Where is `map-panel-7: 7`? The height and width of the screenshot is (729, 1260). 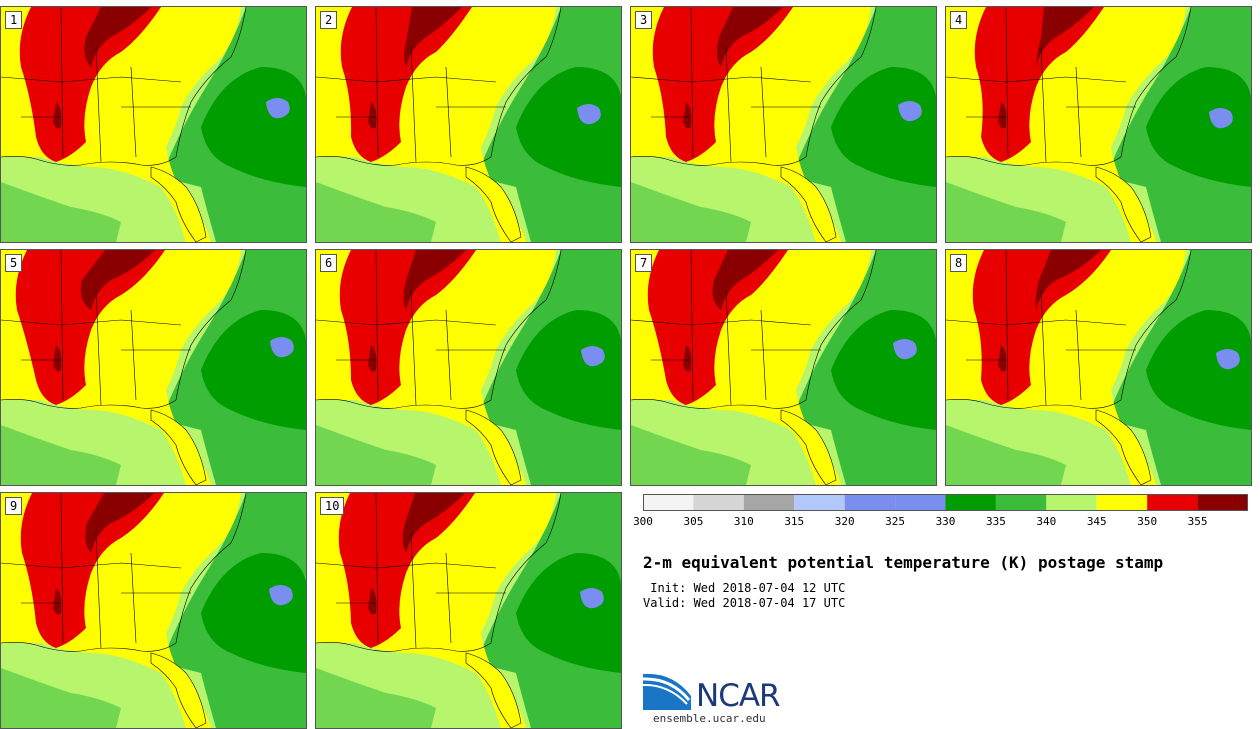
map-panel-7: 7 is located at coordinates (783, 367).